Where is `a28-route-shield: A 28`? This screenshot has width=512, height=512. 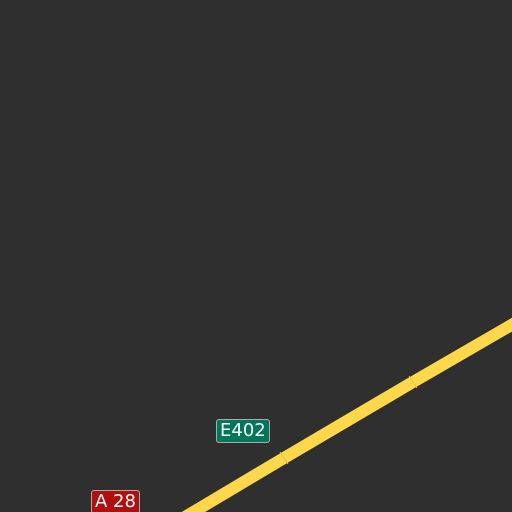 a28-route-shield: A 28 is located at coordinates (115, 501).